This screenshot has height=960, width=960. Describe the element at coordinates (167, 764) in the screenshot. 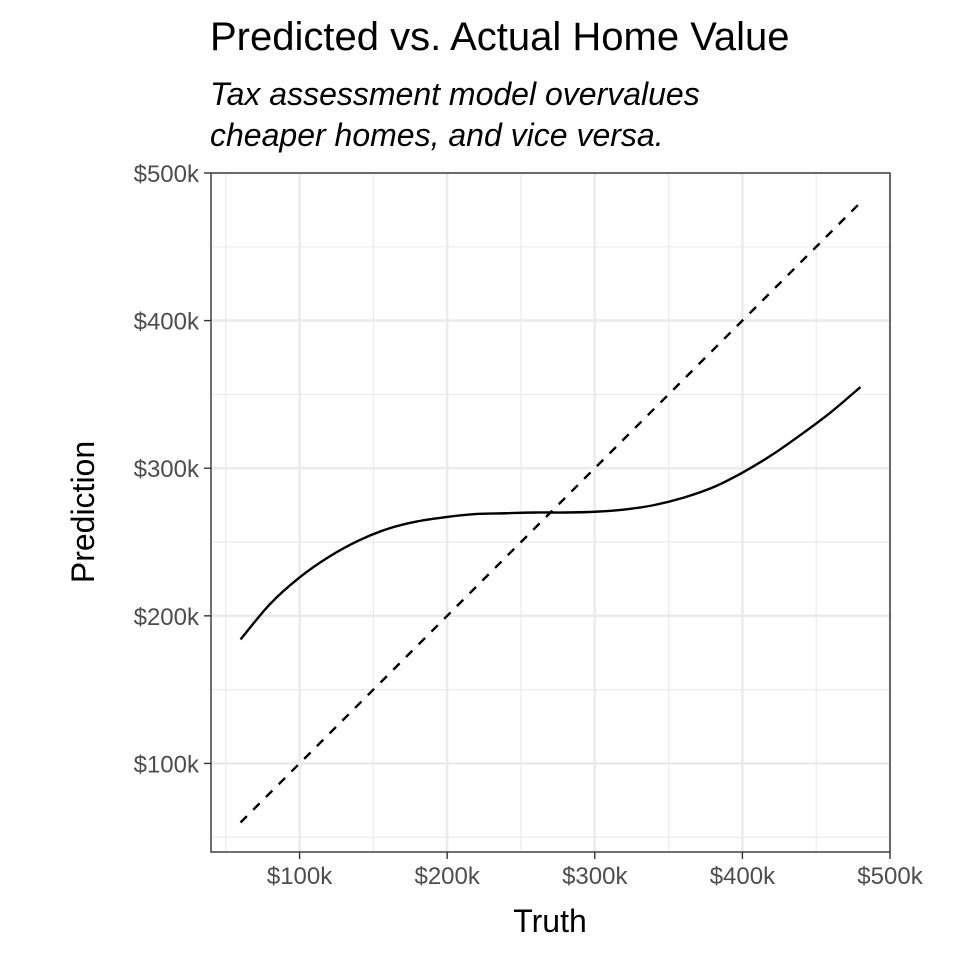

I see `y-tick-label: $100k` at that location.